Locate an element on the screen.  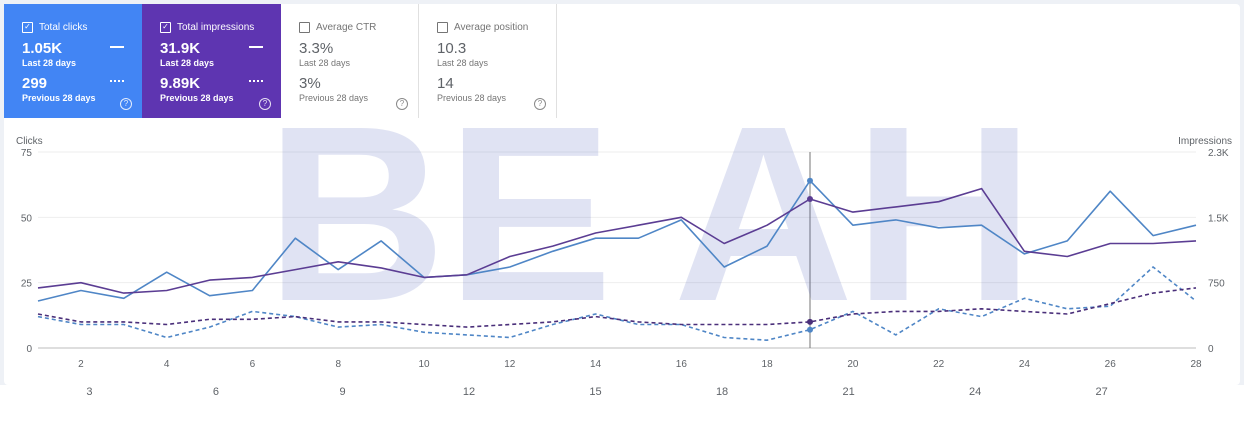
right-tick-label: 750 is located at coordinates (1216, 284).